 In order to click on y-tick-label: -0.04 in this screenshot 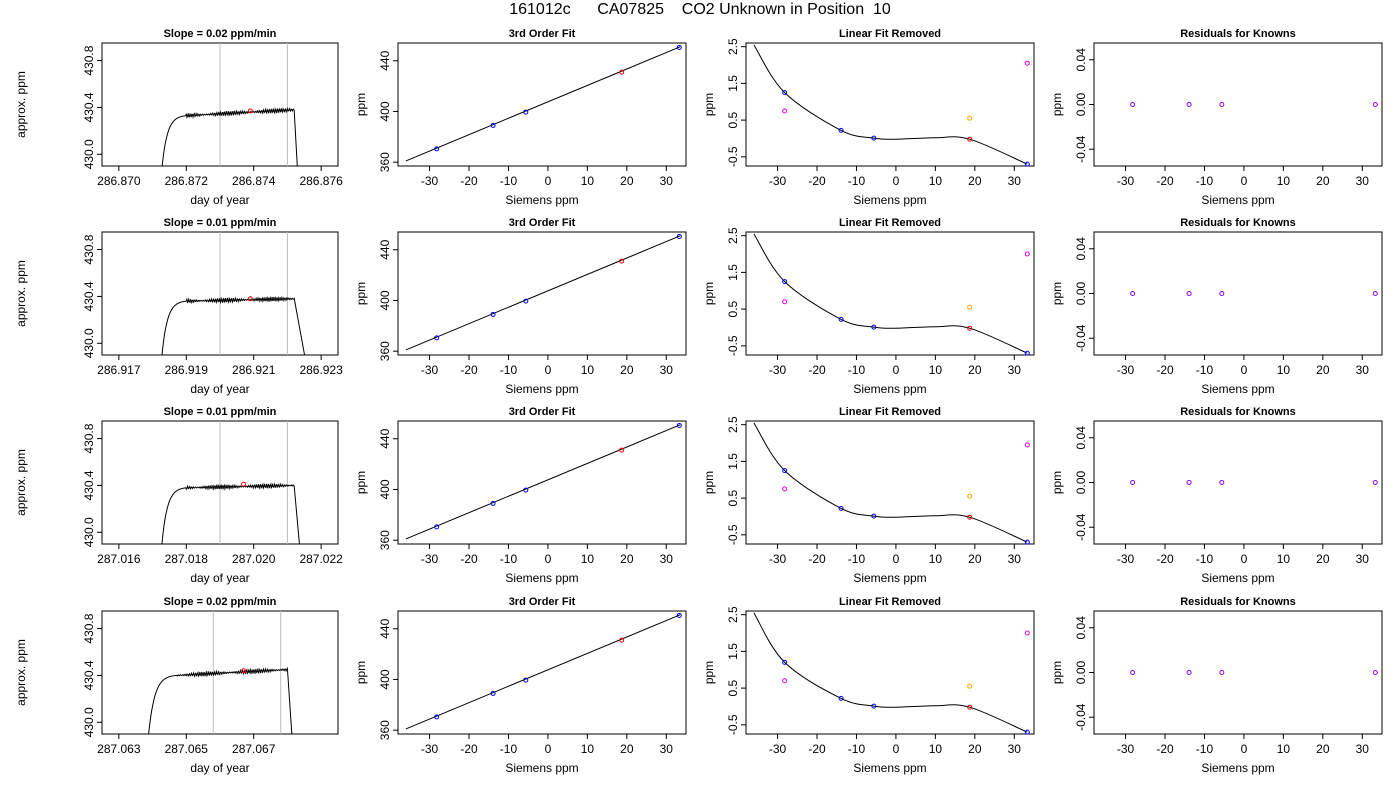, I will do `click(1081, 527)`.